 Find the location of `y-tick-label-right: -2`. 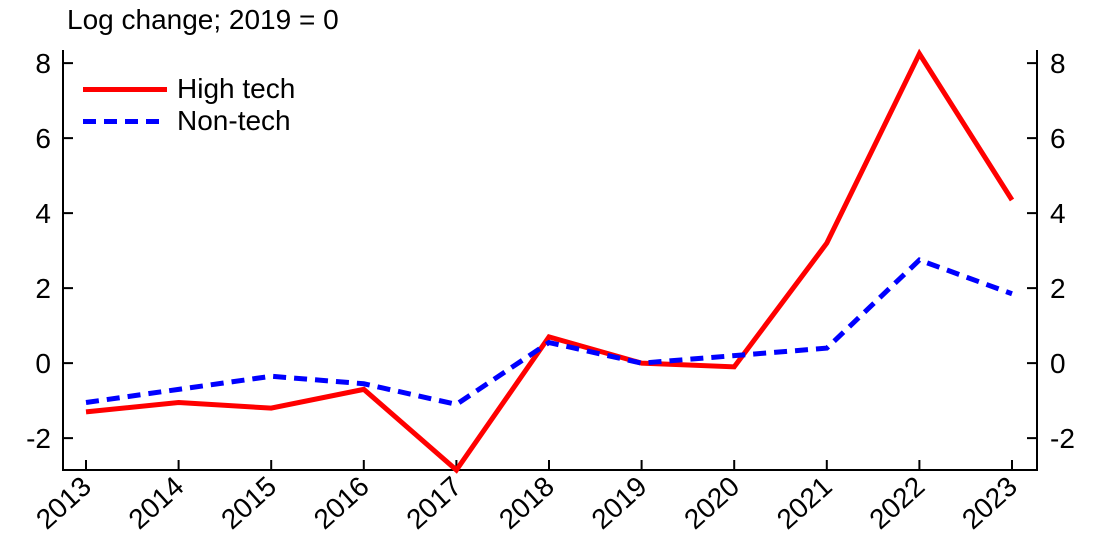

y-tick-label-right: -2 is located at coordinates (1062, 438).